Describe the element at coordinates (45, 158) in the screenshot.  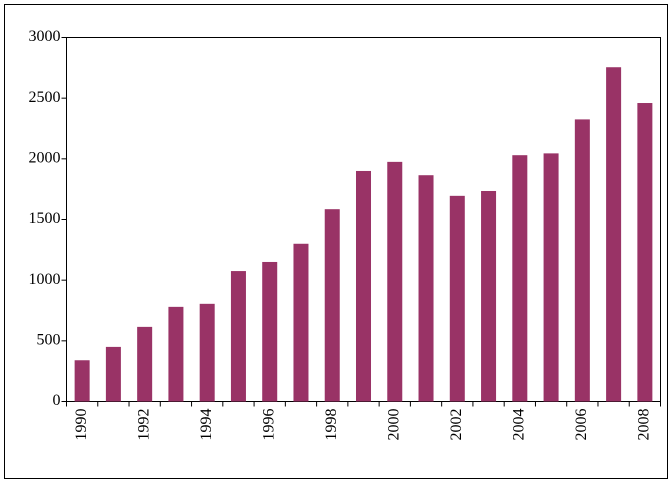
I see `y-tick-label: 2000` at that location.